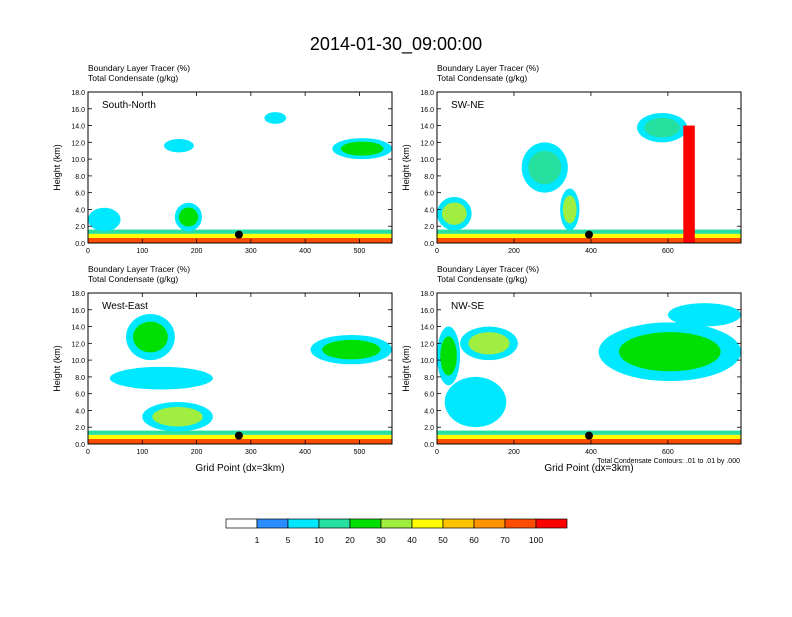 The height and width of the screenshot is (617, 792). Describe the element at coordinates (350, 540) in the screenshot. I see `legend-label: 20` at that location.